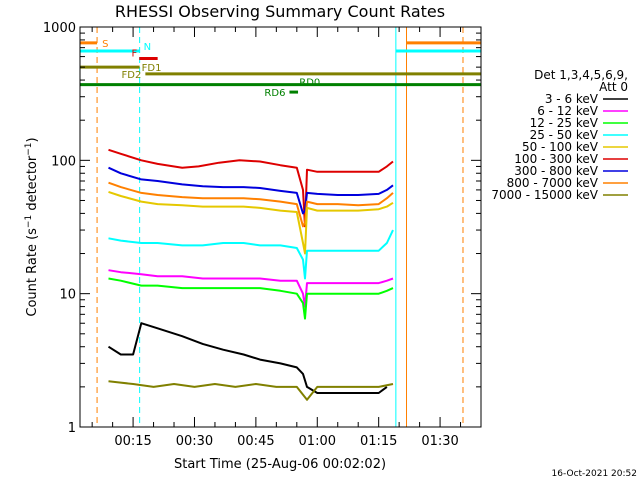 This screenshot has width=640, height=480. What do you see at coordinates (247, 358) in the screenshot?
I see `series-line-3-6-kev` at bounding box center [247, 358].